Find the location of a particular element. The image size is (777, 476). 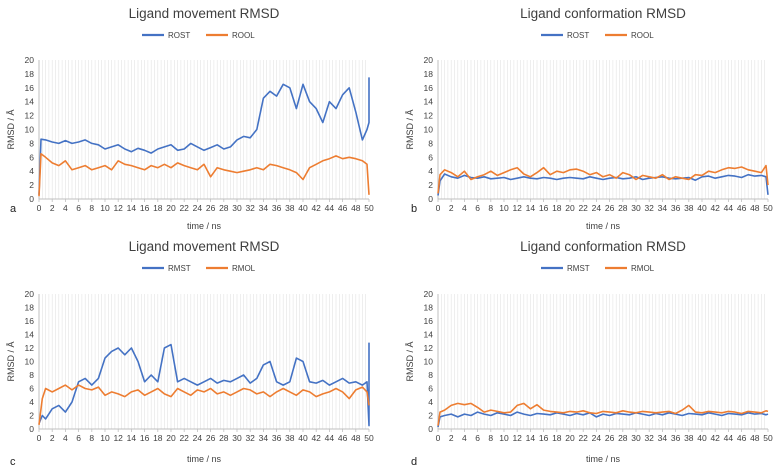

series-line-rmol is located at coordinates (603, 414).